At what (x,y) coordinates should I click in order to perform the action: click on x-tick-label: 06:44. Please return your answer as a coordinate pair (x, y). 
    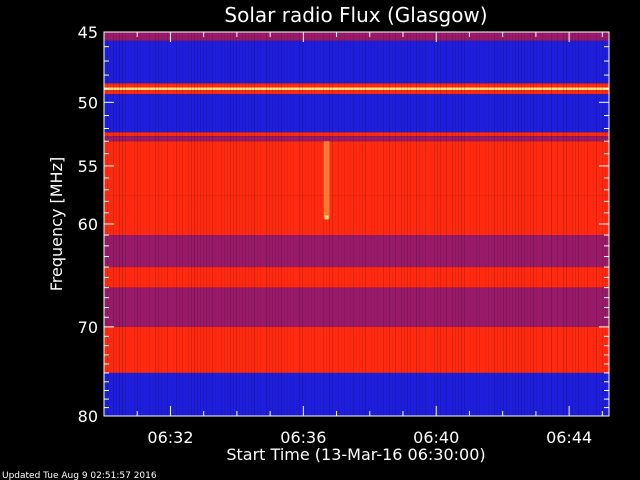
    Looking at the image, I should click on (569, 437).